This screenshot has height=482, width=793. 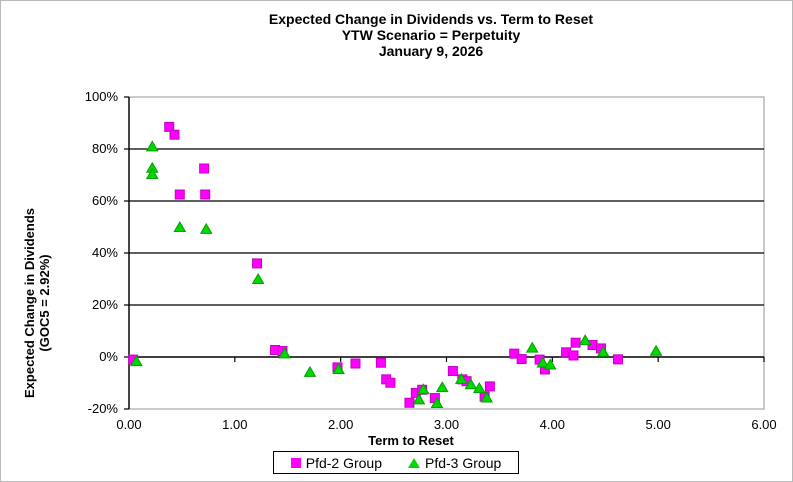 I want to click on x-tick-label: 1.00, so click(x=235, y=424).